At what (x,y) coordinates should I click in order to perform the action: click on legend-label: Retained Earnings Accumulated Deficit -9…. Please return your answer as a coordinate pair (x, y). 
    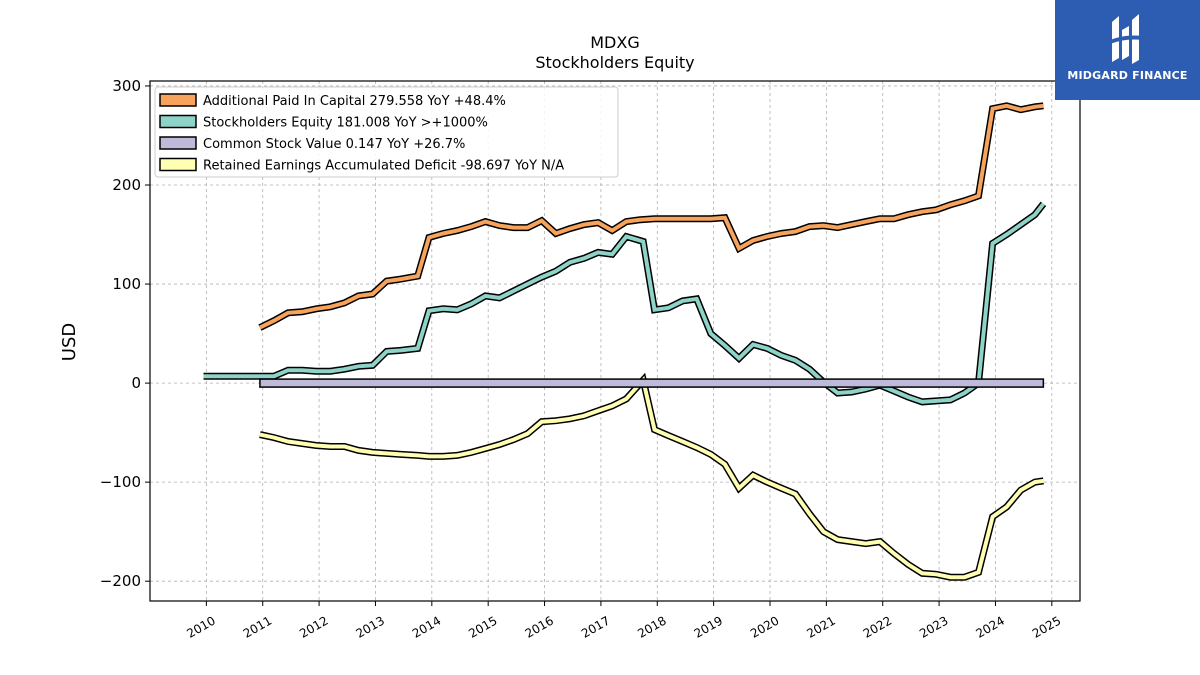
    Looking at the image, I should click on (383, 166).